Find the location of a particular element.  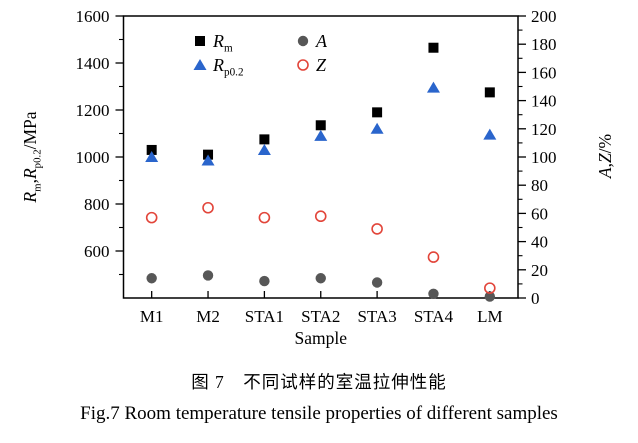

marker-Z-STA1 is located at coordinates (264, 217).